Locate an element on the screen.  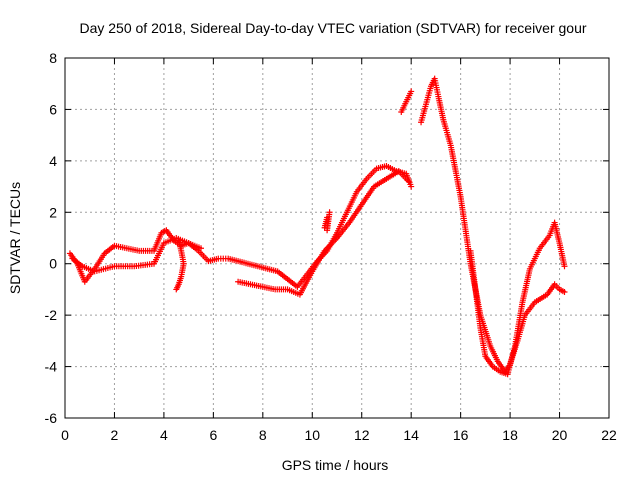
x-tick-label: 18 is located at coordinates (510, 435).